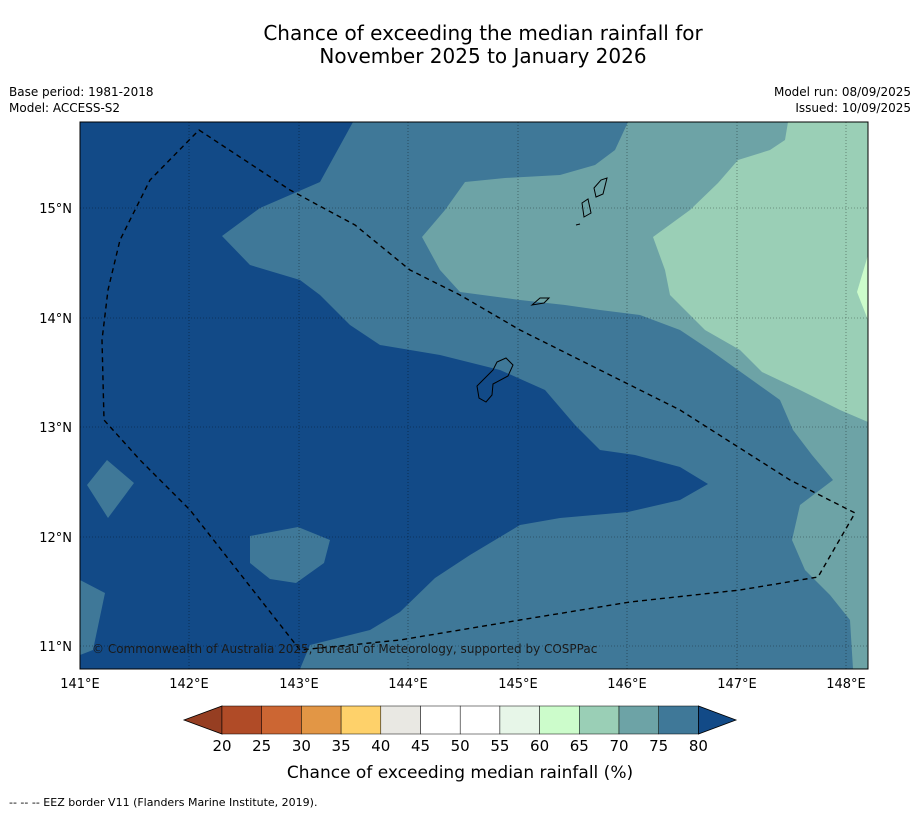  What do you see at coordinates (81, 92) in the screenshot?
I see `base-period: Base period: 1981-2018` at bounding box center [81, 92].